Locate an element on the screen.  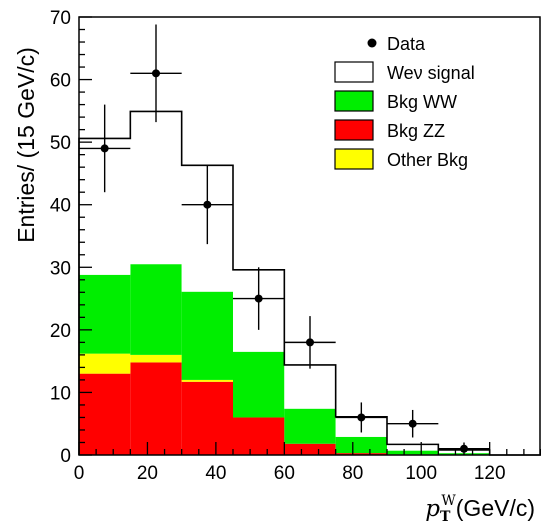
legend-item: Bkg WW is located at coordinates (395, 101).